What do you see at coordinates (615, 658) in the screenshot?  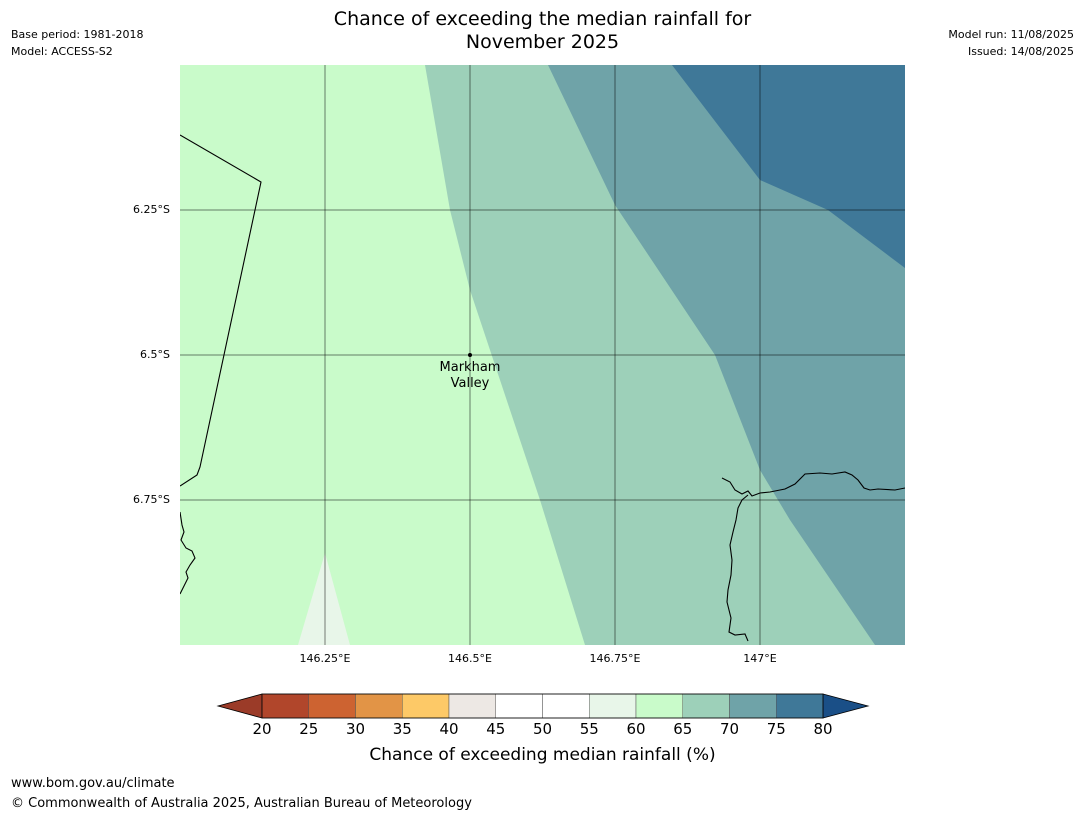 I see `longitude-label-146-75e: 146.75°E` at bounding box center [615, 658].